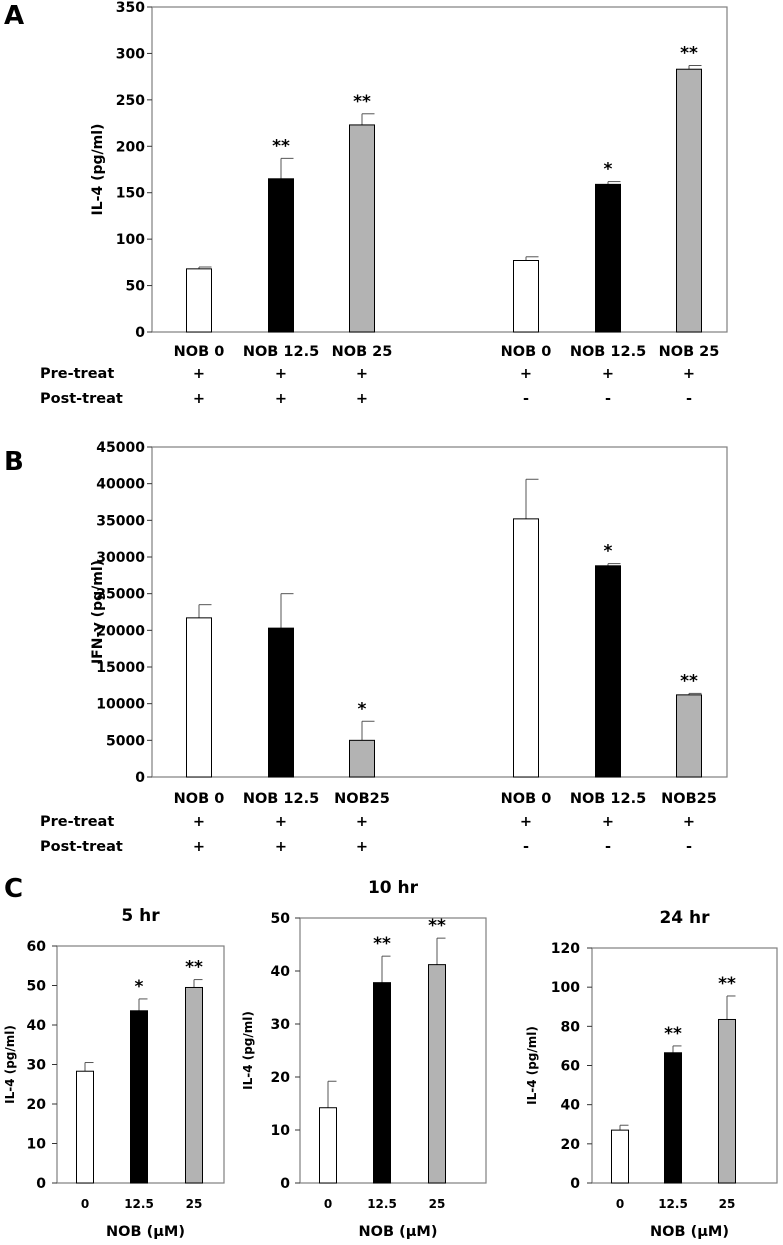 The height and width of the screenshot is (1245, 783). Describe the element at coordinates (125, 741) in the screenshot. I see `y-tick-label: 5000` at that location.